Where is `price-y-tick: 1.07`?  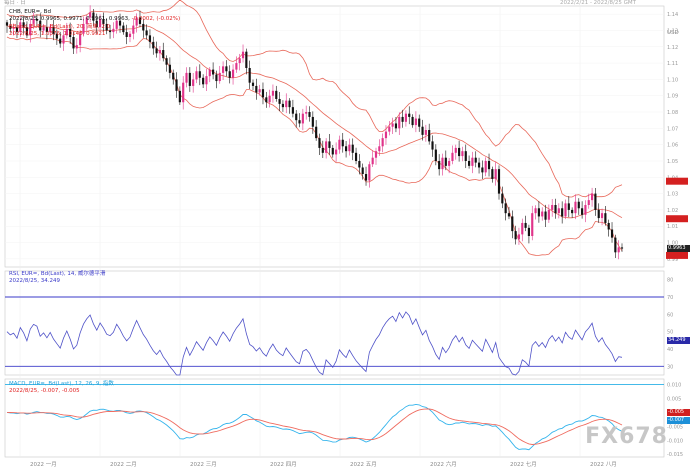
price-y-tick: 1.07 is located at coordinates (672, 129).